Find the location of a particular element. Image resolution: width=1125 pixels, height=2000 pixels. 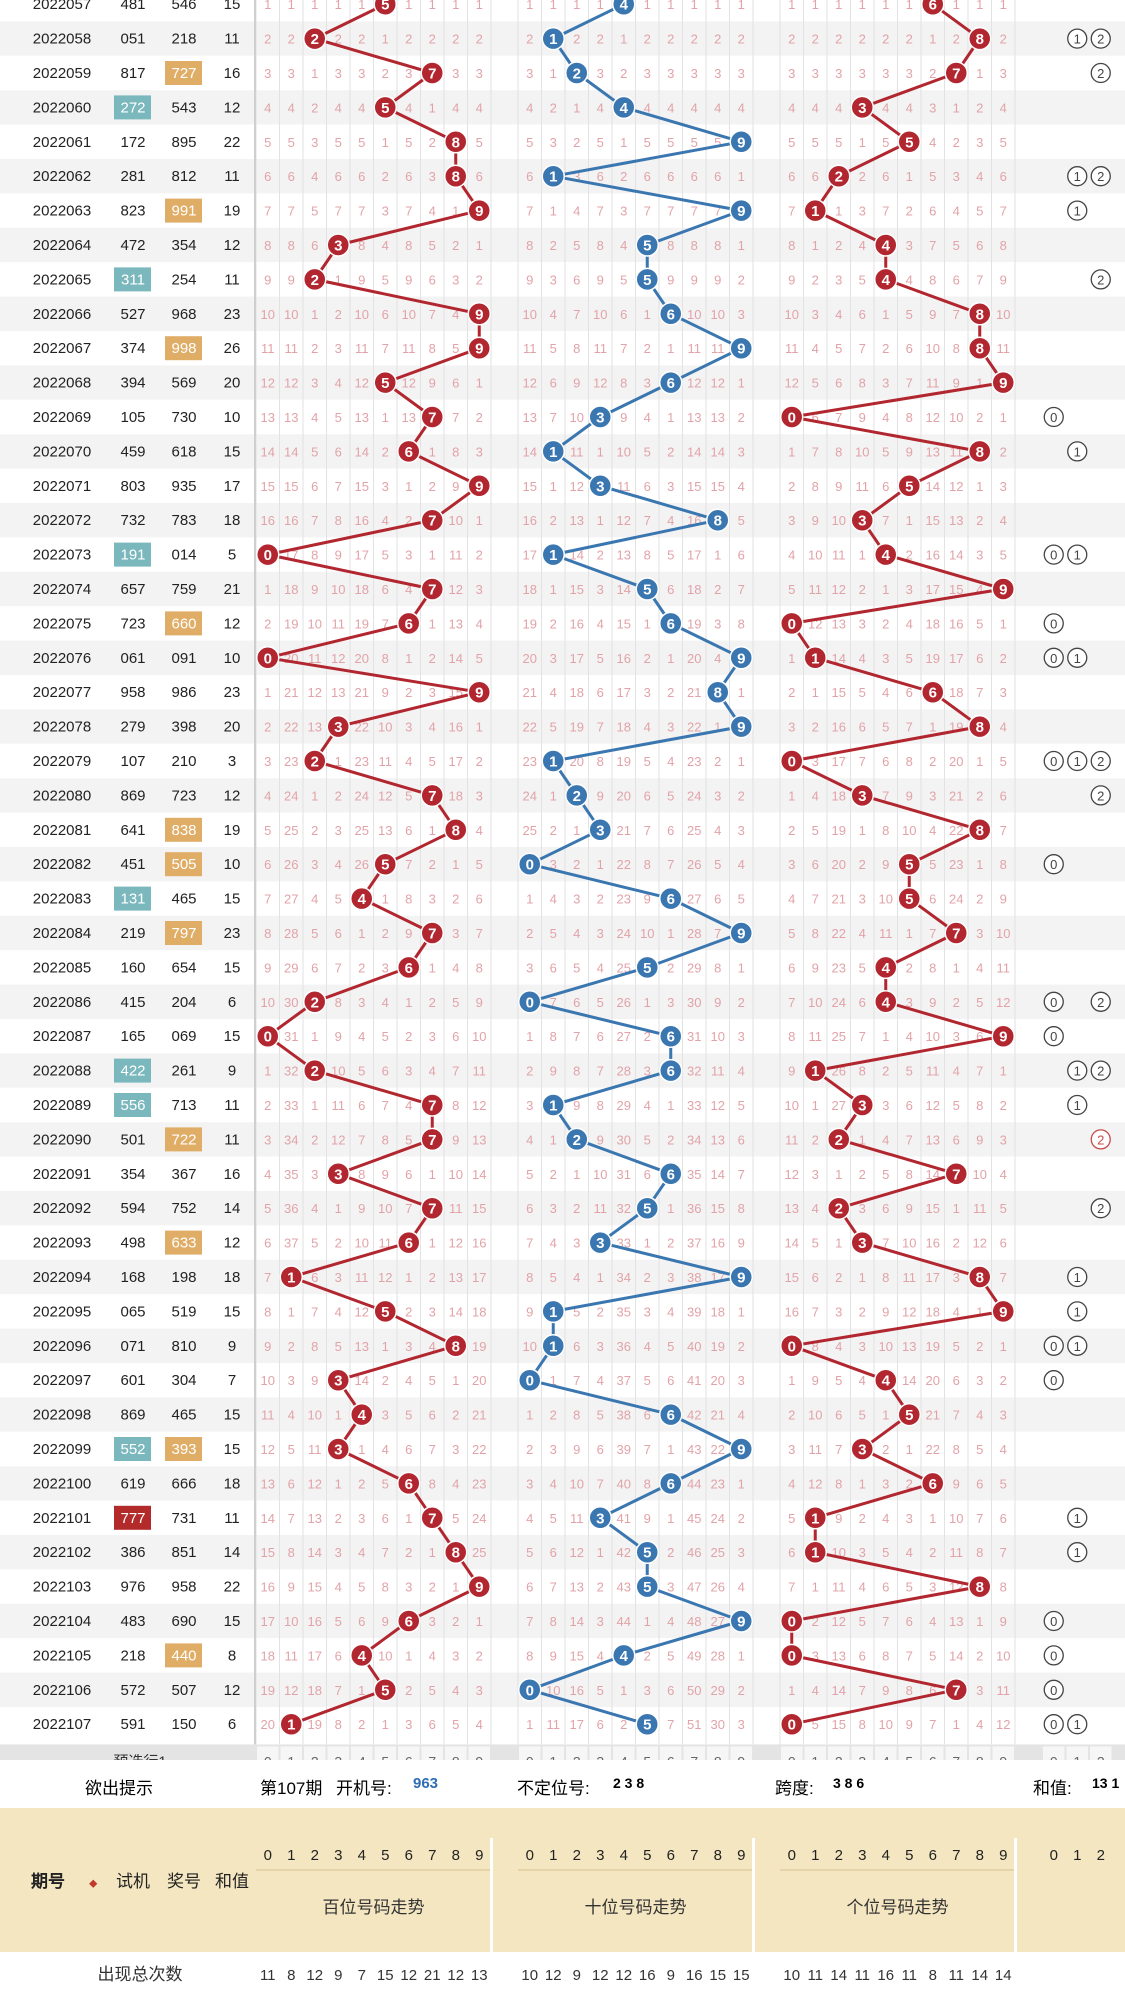

omission-cell: 23 is located at coordinates (694, 761).